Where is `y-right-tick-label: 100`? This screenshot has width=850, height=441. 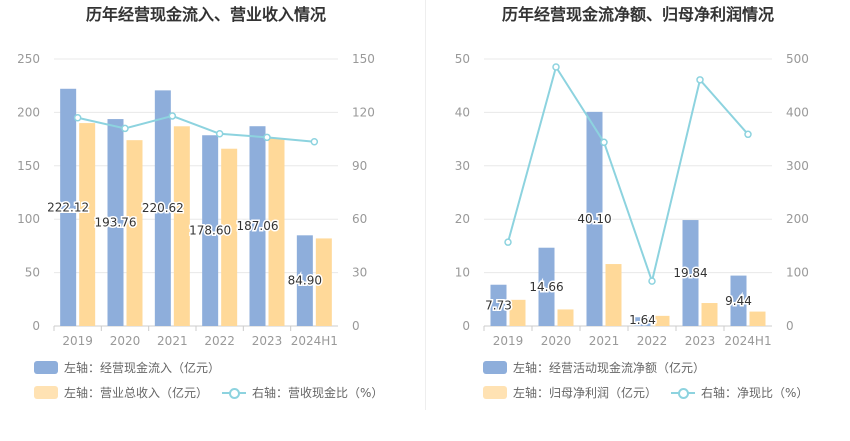
y-right-tick-label: 100 is located at coordinates (797, 273).